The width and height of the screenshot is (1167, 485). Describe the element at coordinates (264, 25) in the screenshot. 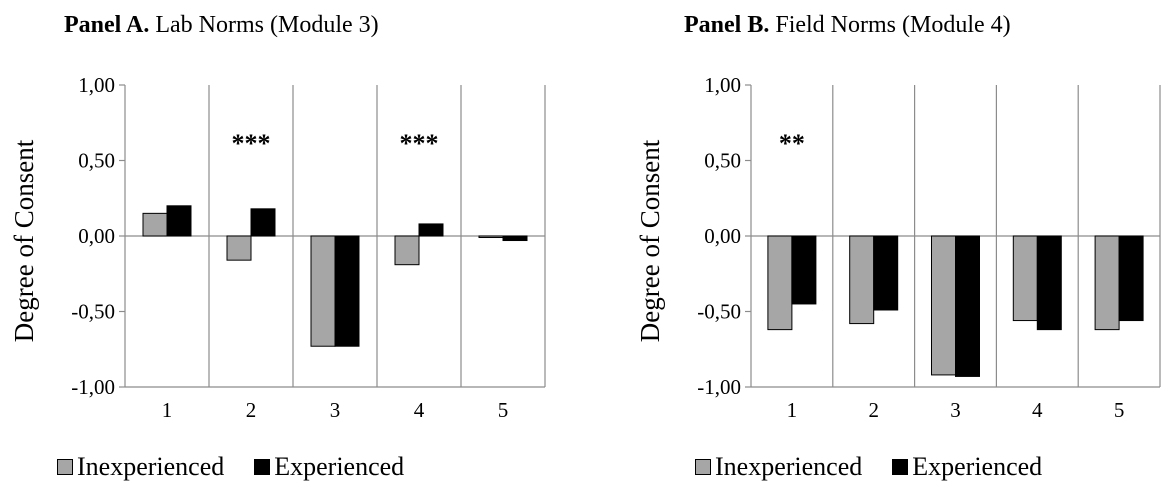

I see `chart-title-rest: Lab Norms (Module 3)` at that location.